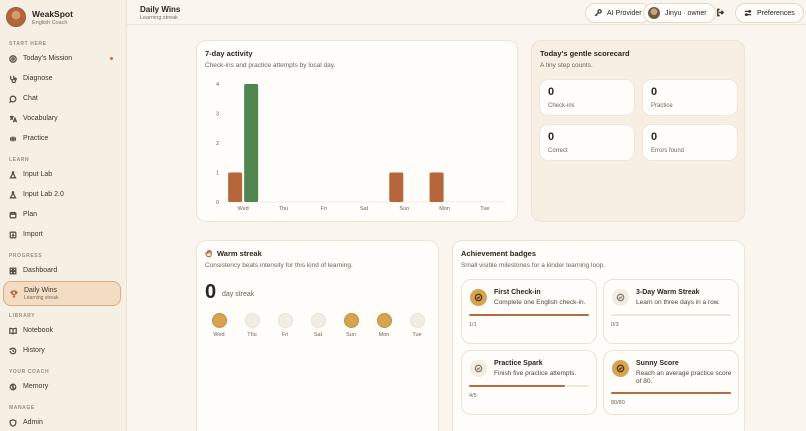  Describe the element at coordinates (518, 363) in the screenshot. I see `badge-title: Practice Spark` at that location.